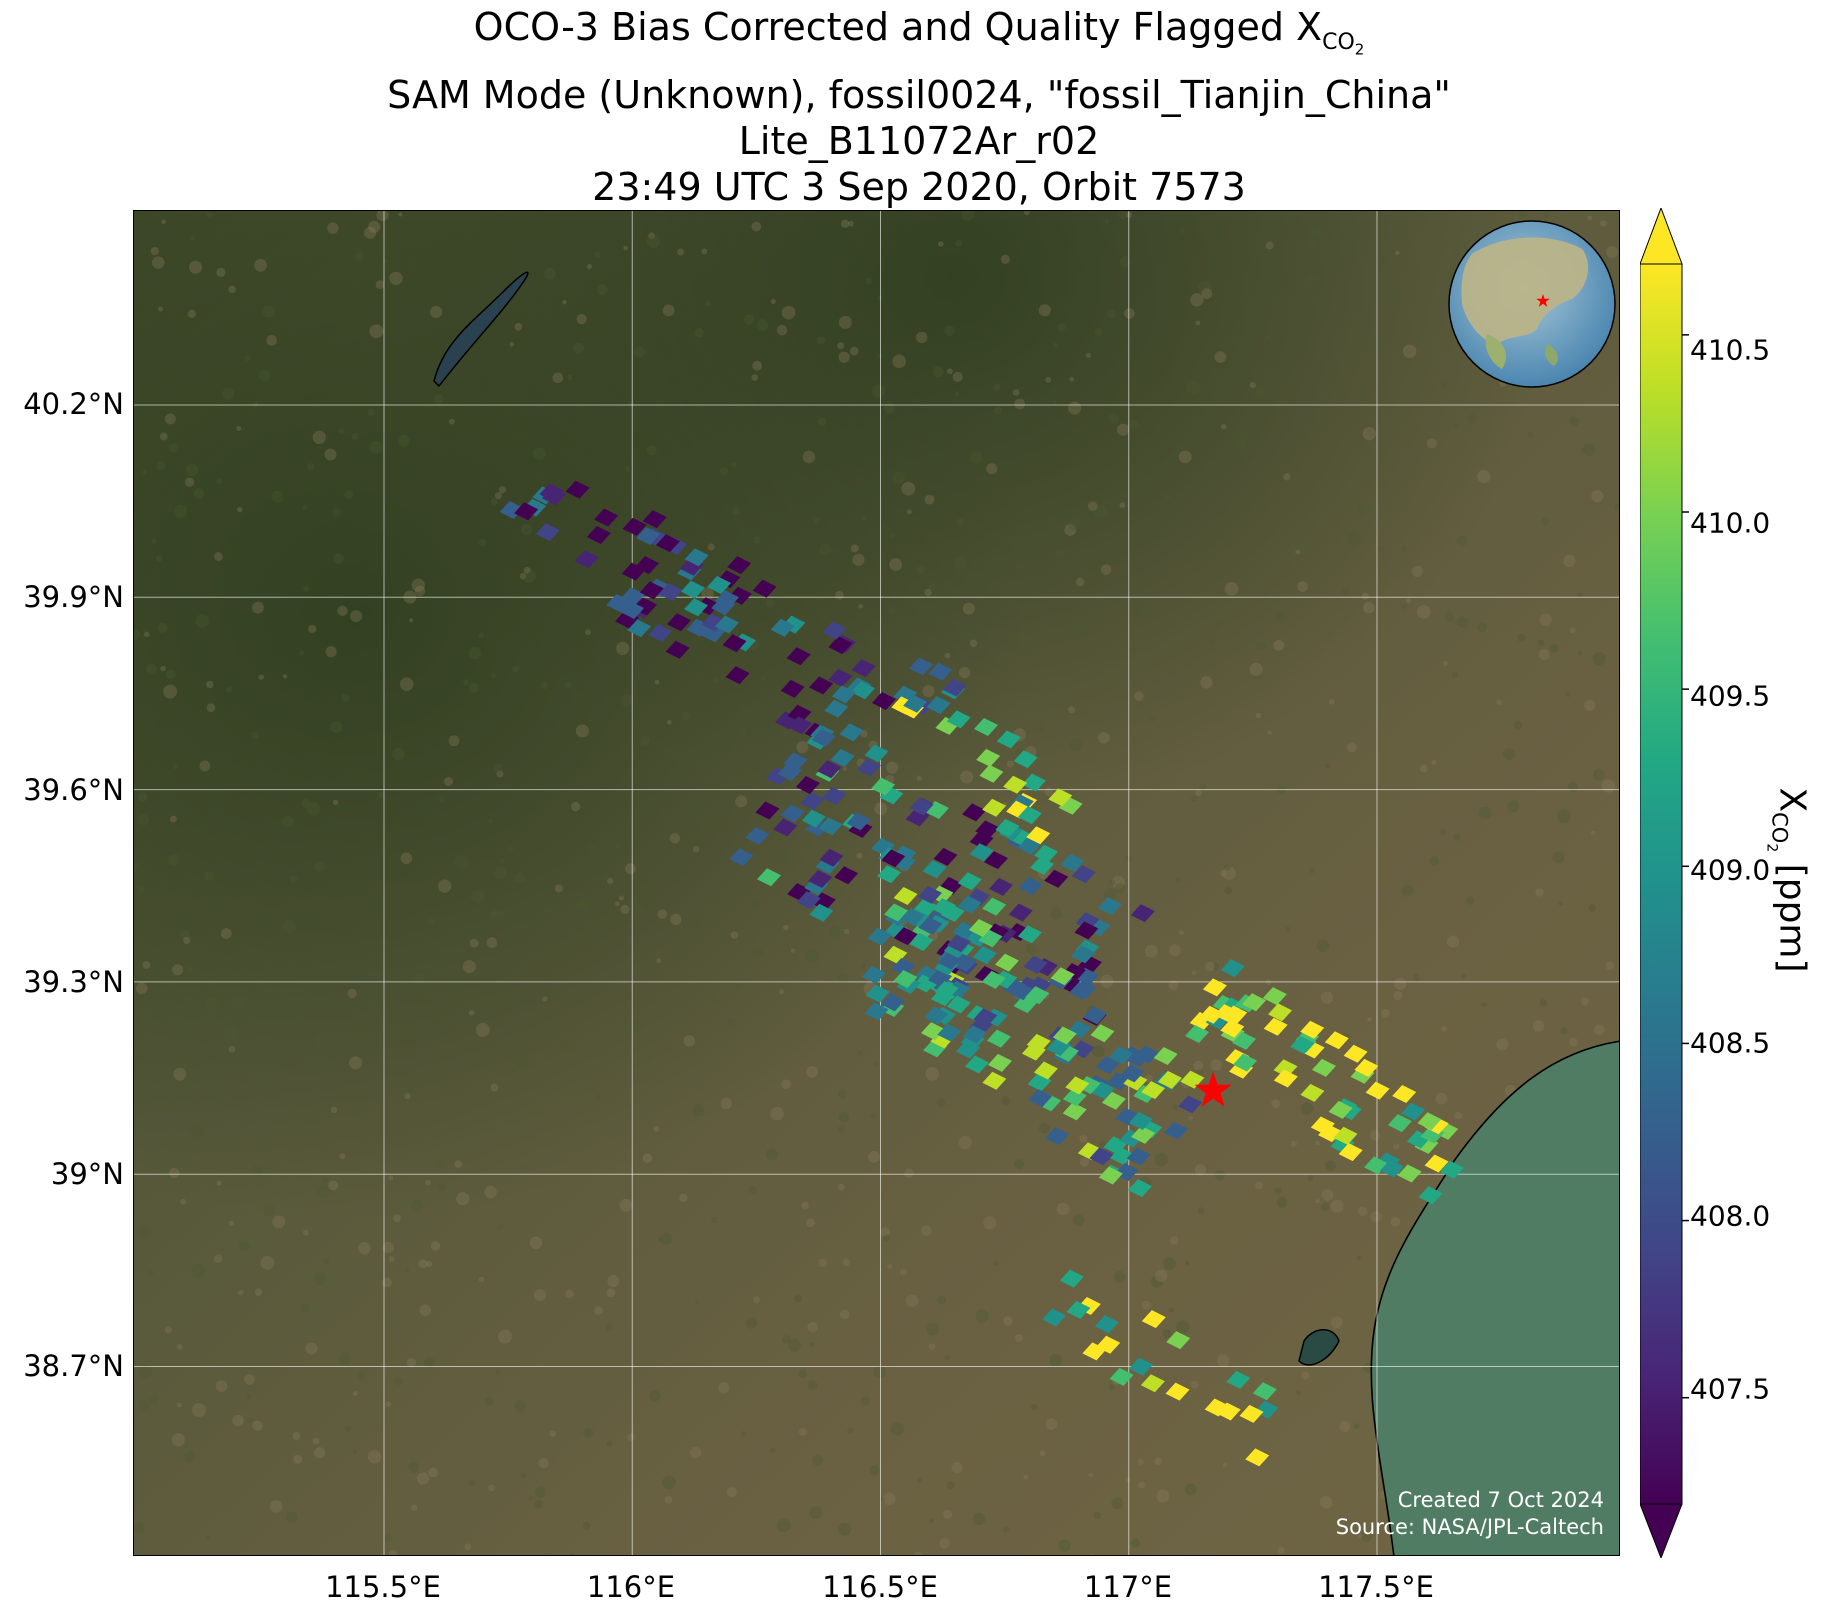 The image size is (1838, 1605). What do you see at coordinates (1661, 1530) in the screenshot?
I see `colorbar-min-extend` at bounding box center [1661, 1530].